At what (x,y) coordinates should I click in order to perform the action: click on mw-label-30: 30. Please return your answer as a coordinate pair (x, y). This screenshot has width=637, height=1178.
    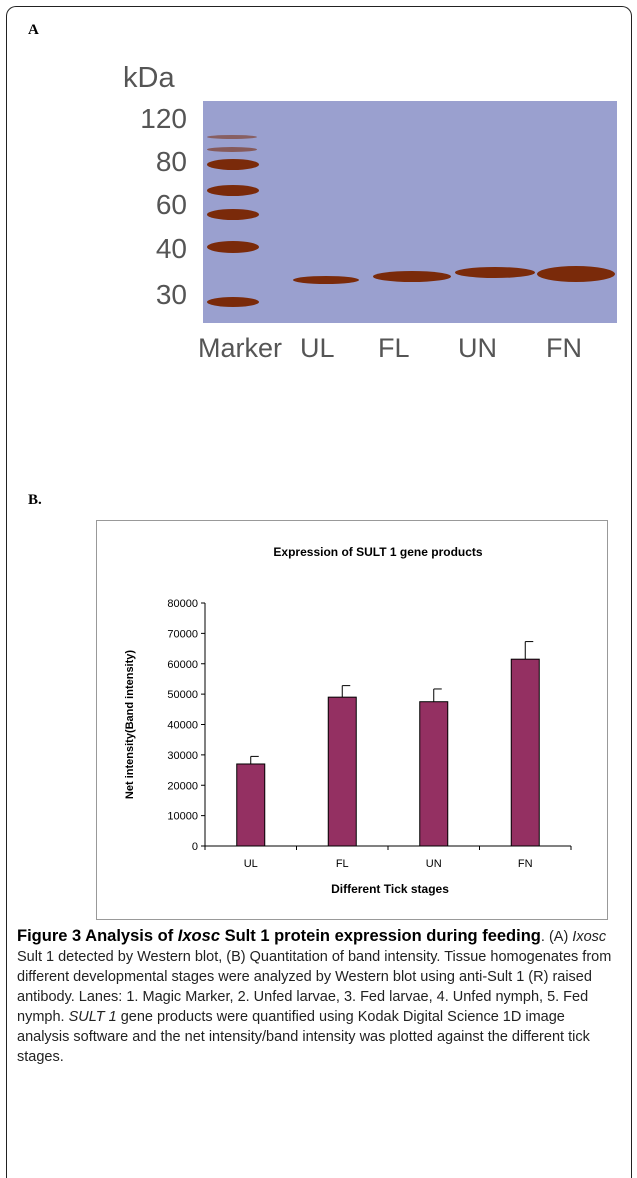
    Looking at the image, I should click on (171, 294).